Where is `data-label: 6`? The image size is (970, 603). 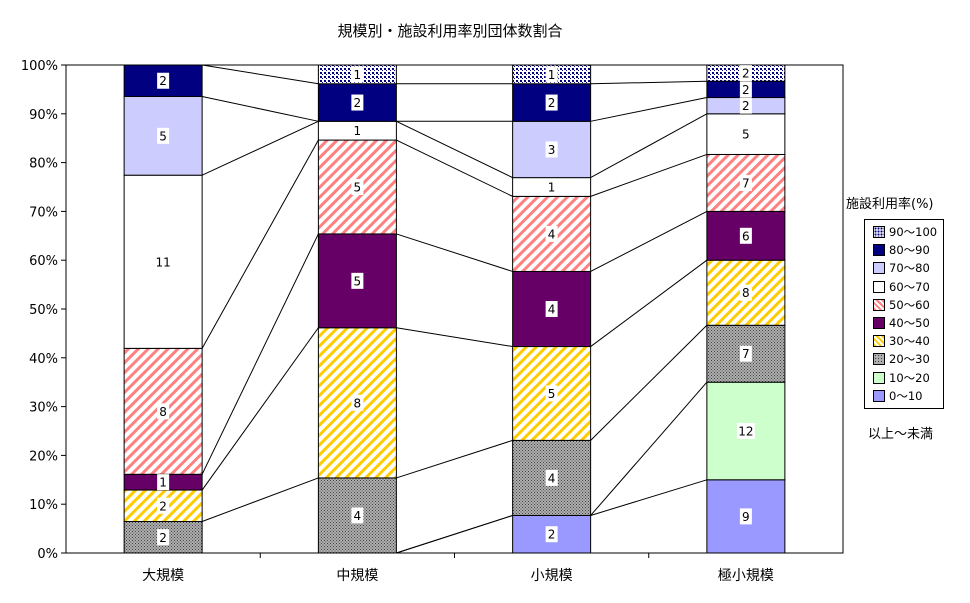
data-label: 6 is located at coordinates (746, 236).